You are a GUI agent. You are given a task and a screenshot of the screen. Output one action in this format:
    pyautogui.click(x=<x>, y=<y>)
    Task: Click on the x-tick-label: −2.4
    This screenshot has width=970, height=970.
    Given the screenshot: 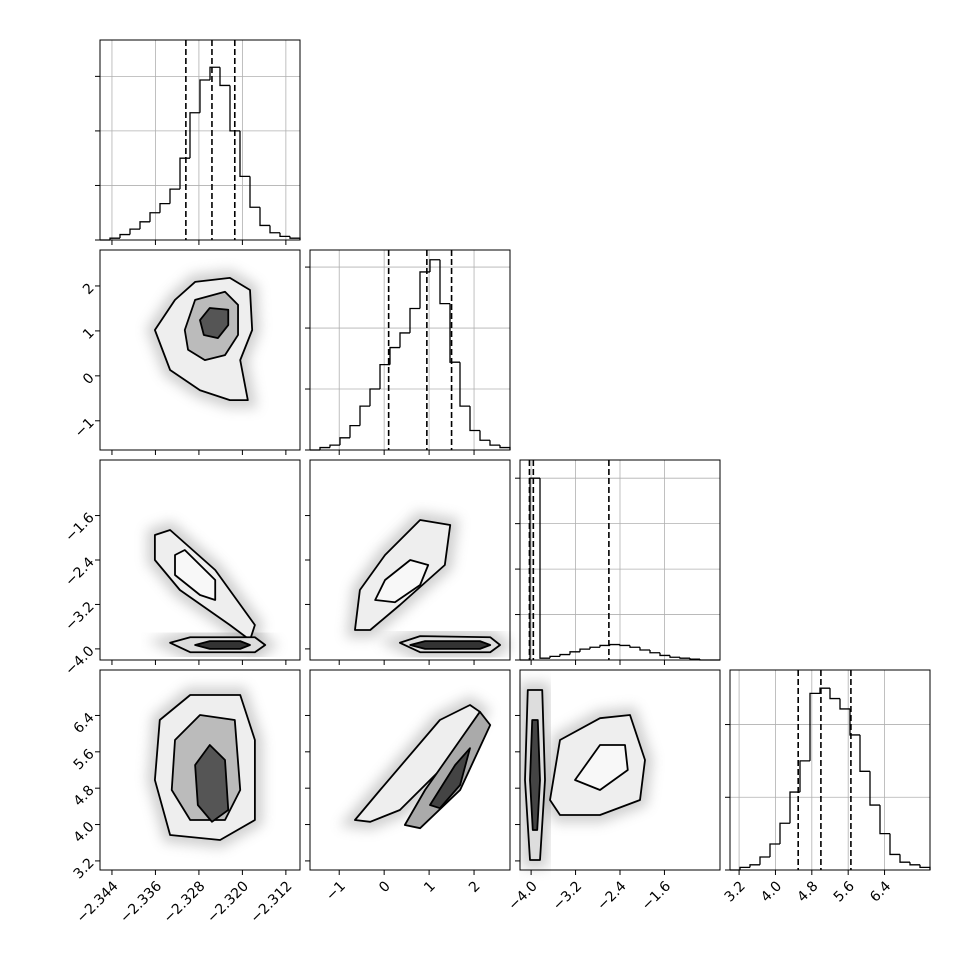 What is the action you would take?
    pyautogui.click(x=611, y=895)
    